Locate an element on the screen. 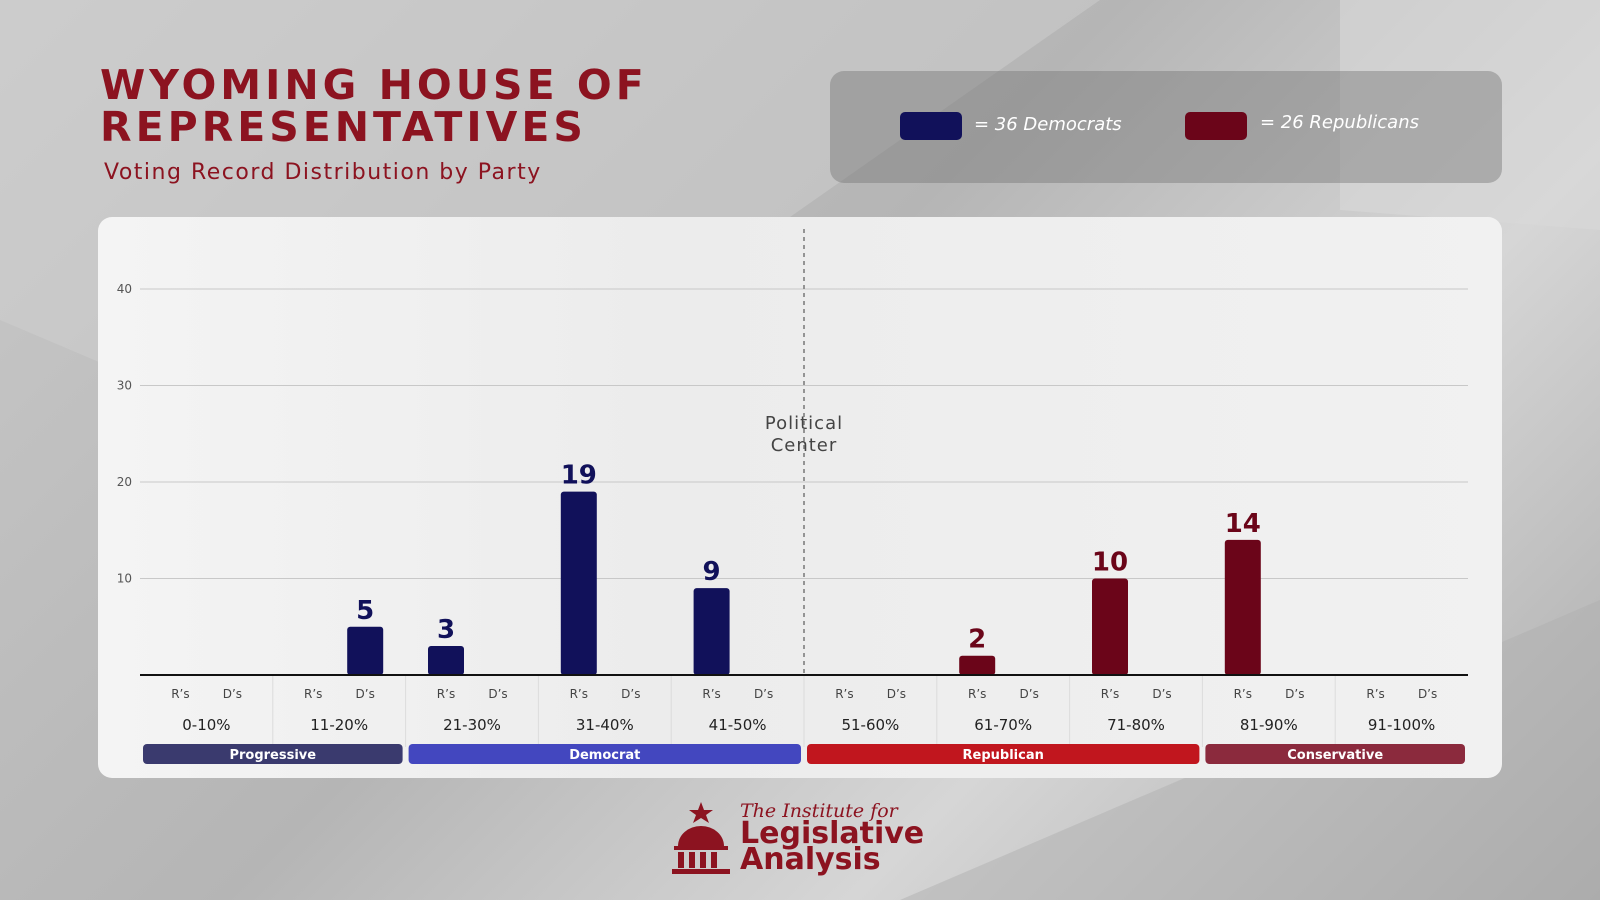 The height and width of the screenshot is (900, 1600). democrats-swatch is located at coordinates (931, 126).